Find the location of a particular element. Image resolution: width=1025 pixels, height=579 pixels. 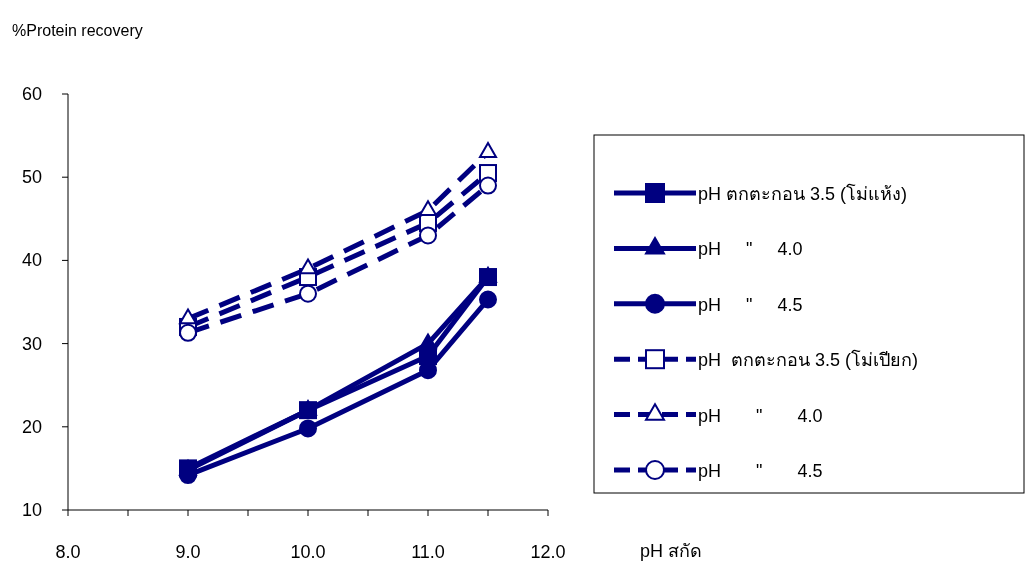

x-axis-title: pH สกัด is located at coordinates (671, 551).